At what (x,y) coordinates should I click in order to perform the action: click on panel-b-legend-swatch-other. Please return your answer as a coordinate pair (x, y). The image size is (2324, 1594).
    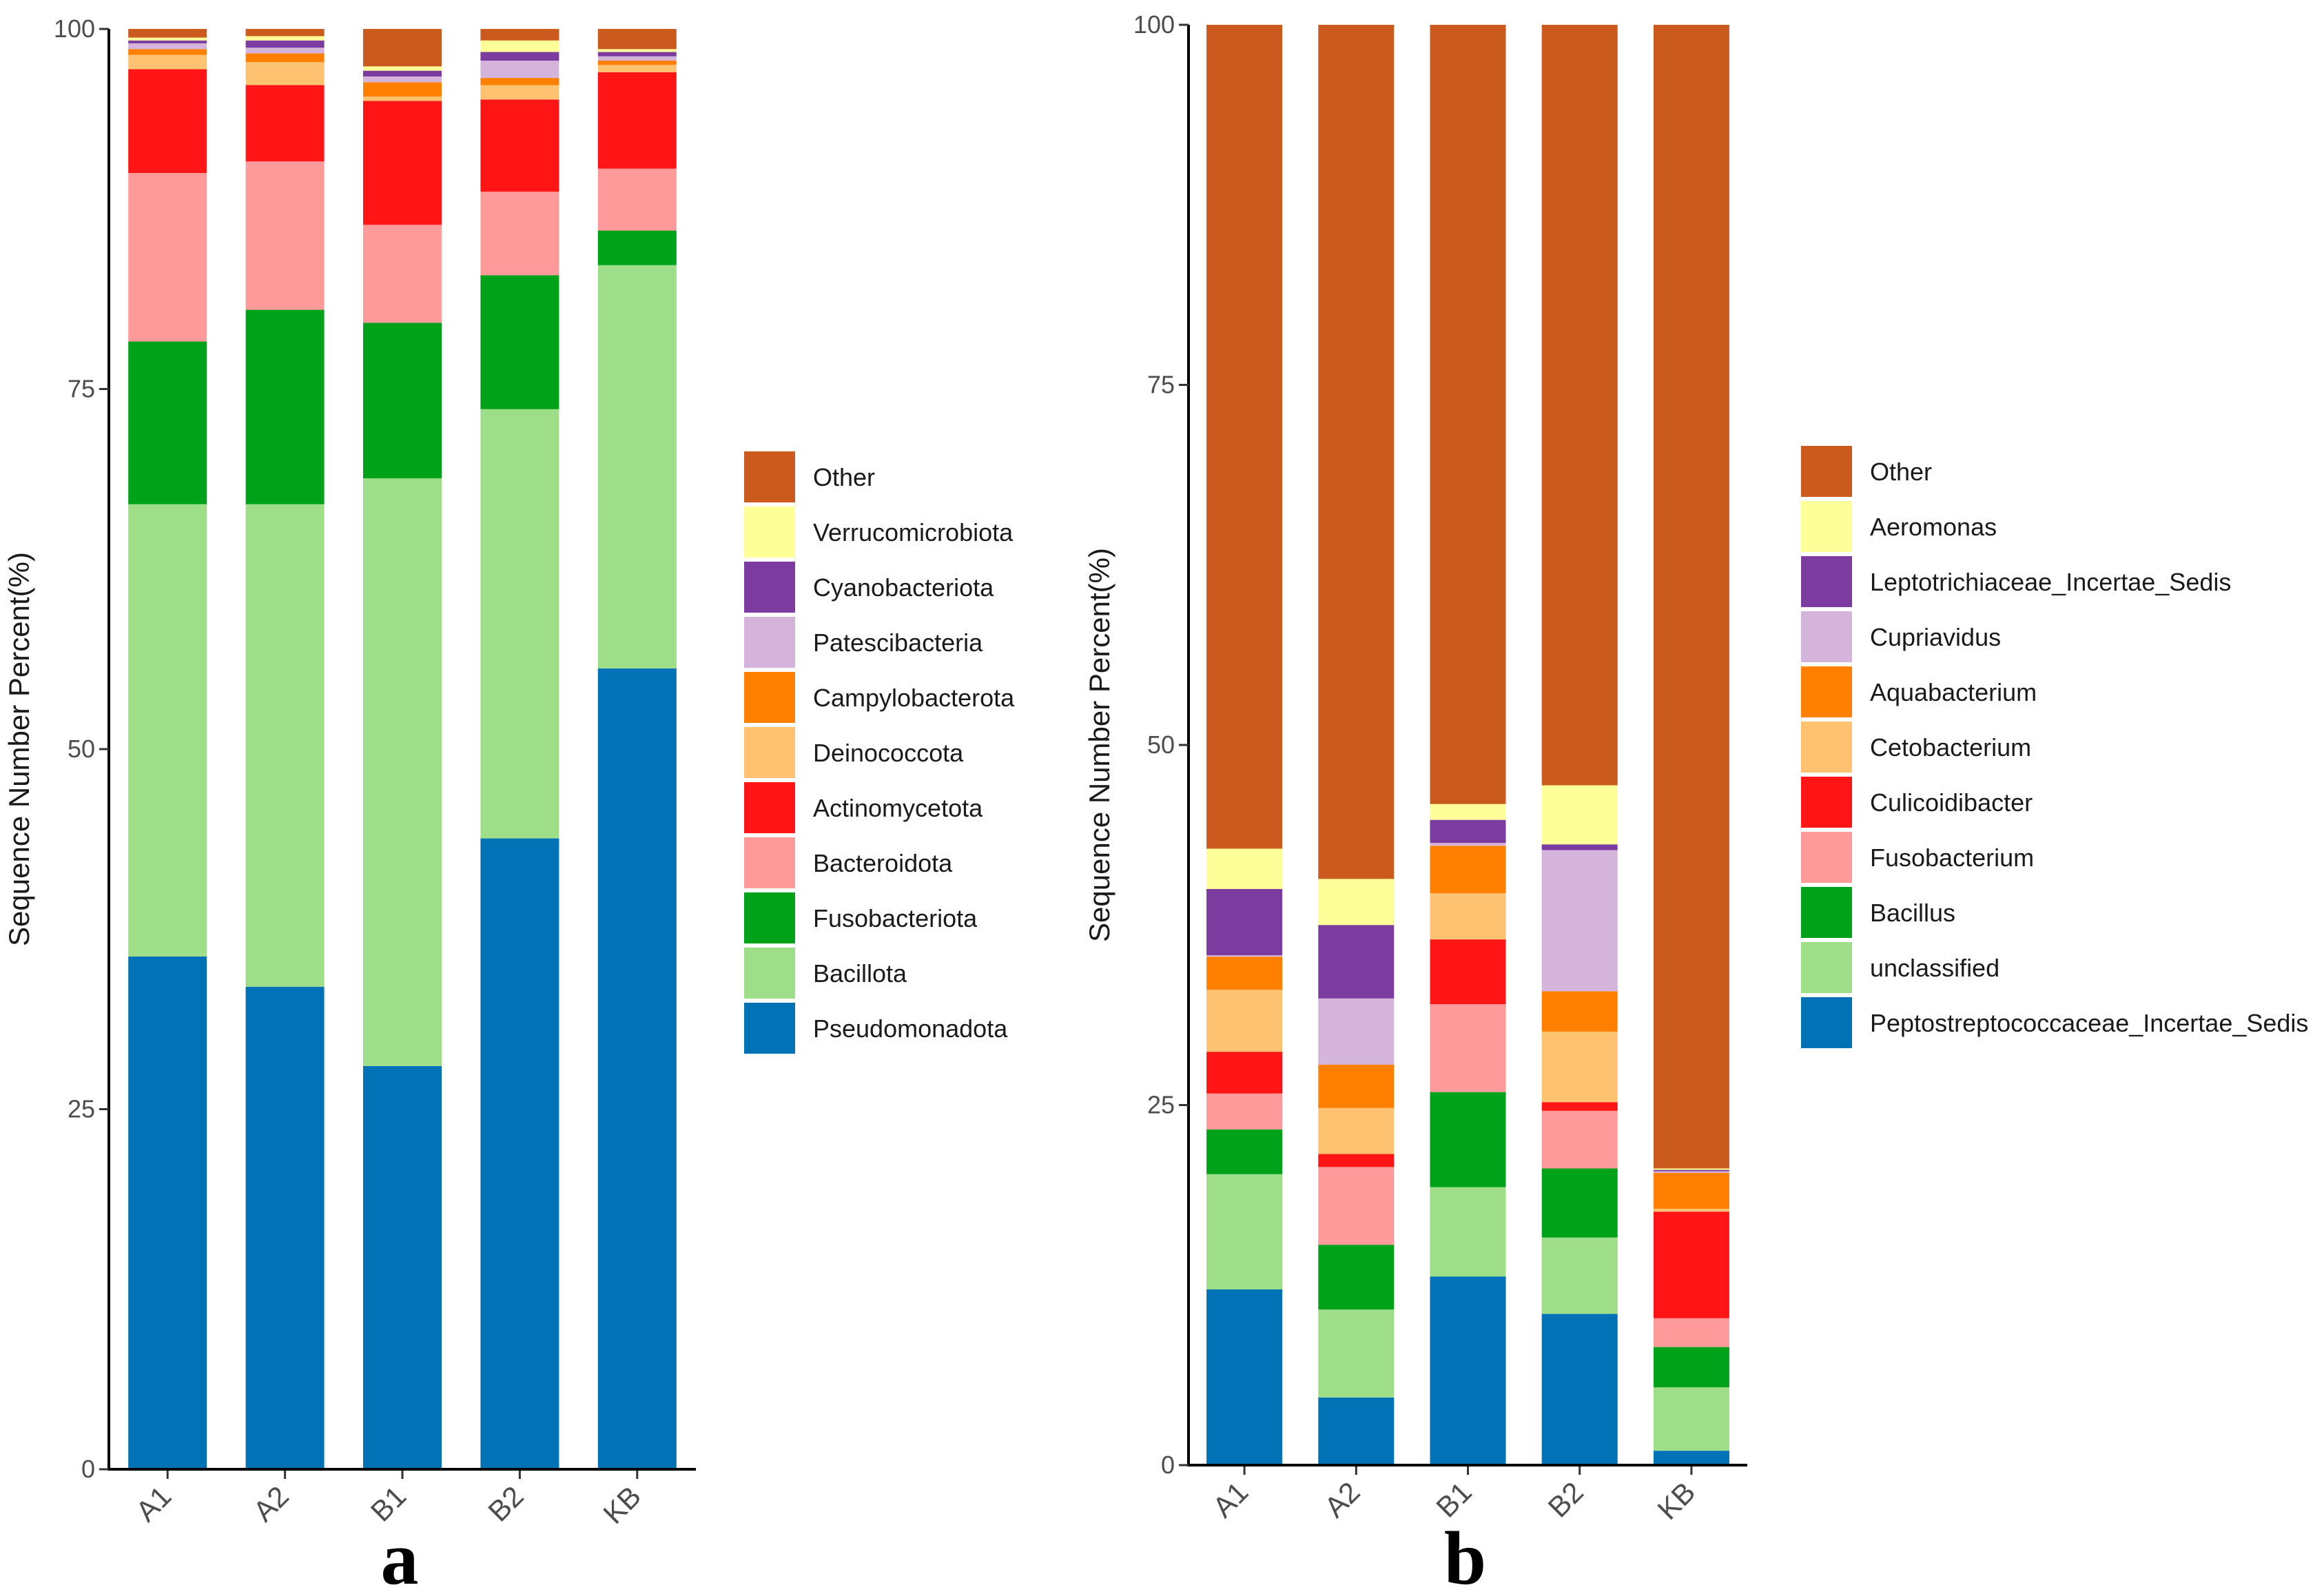
    Looking at the image, I should click on (1826, 471).